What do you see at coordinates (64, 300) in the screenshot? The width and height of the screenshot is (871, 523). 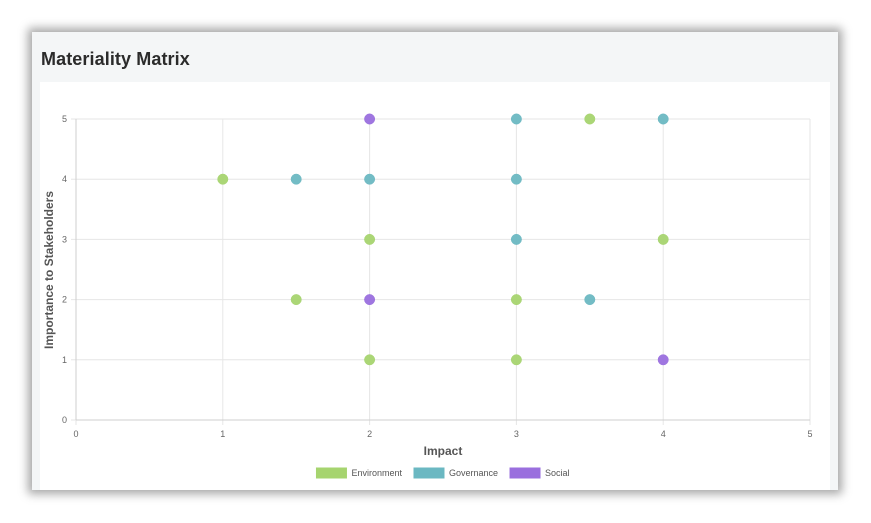 I see `y-tick-label: 2` at bounding box center [64, 300].